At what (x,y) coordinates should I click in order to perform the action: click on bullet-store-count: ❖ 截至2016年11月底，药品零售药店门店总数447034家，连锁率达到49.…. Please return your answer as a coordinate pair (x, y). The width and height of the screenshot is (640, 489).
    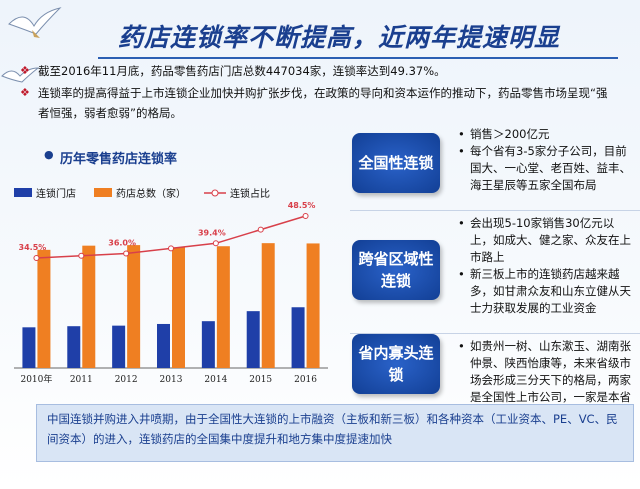
    Looking at the image, I should click on (319, 71).